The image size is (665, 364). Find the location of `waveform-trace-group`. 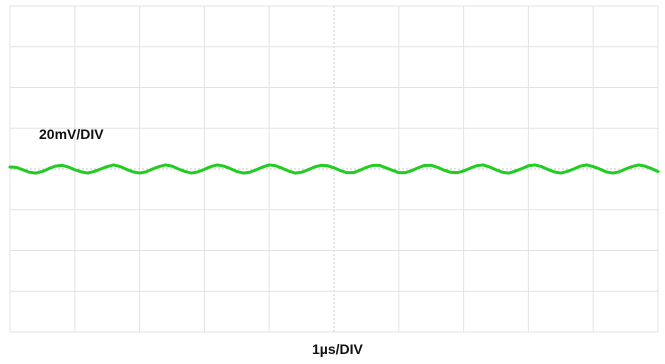

waveform-trace-group is located at coordinates (334, 169).